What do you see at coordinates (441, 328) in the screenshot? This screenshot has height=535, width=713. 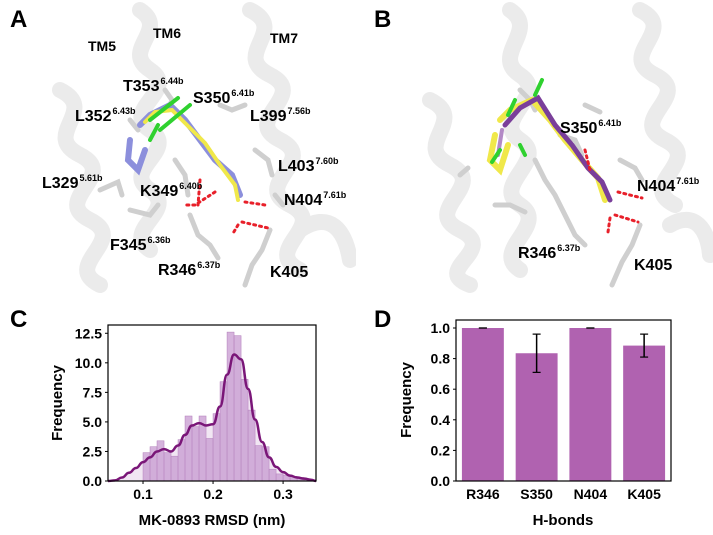 I see `y-tick-label: 1.0` at bounding box center [441, 328].